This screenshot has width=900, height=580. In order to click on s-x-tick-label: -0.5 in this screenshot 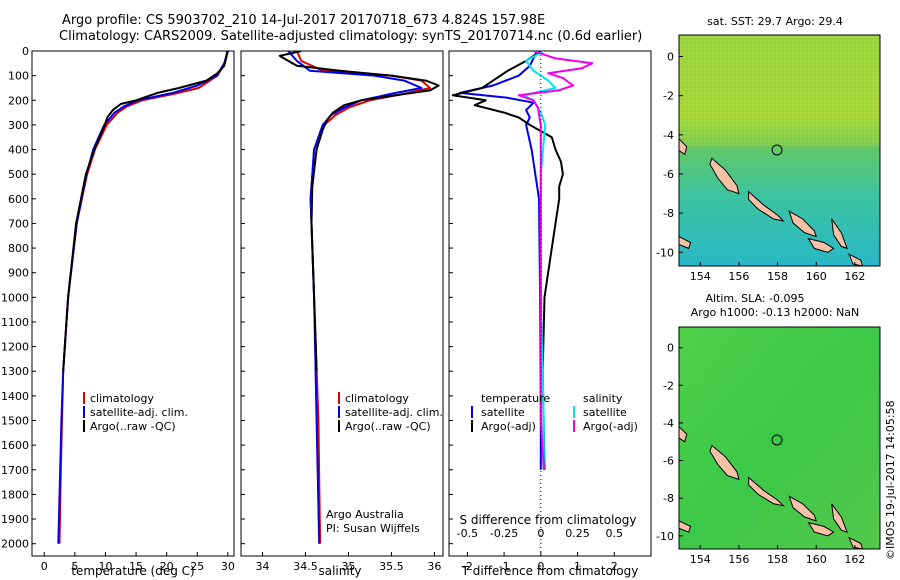, I will do `click(467, 533)`.